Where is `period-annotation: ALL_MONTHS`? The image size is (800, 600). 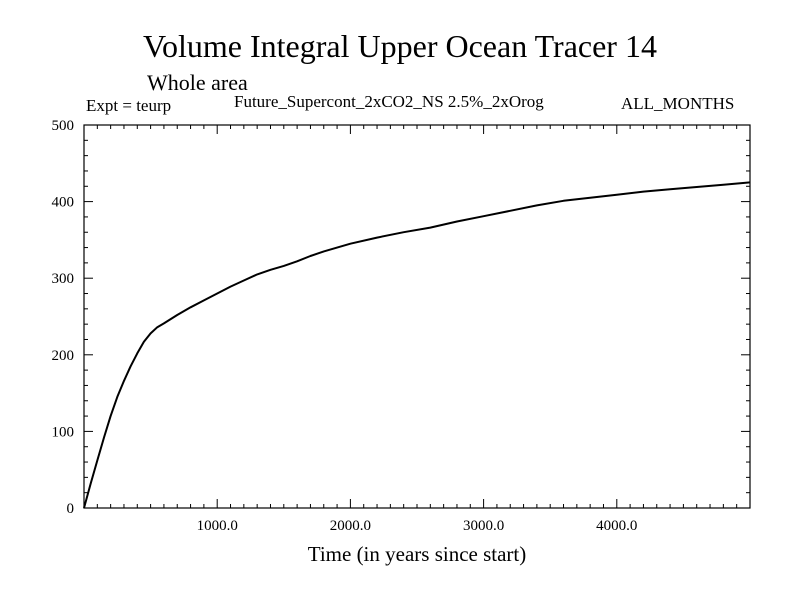
period-annotation: ALL_MONTHS is located at coordinates (678, 103).